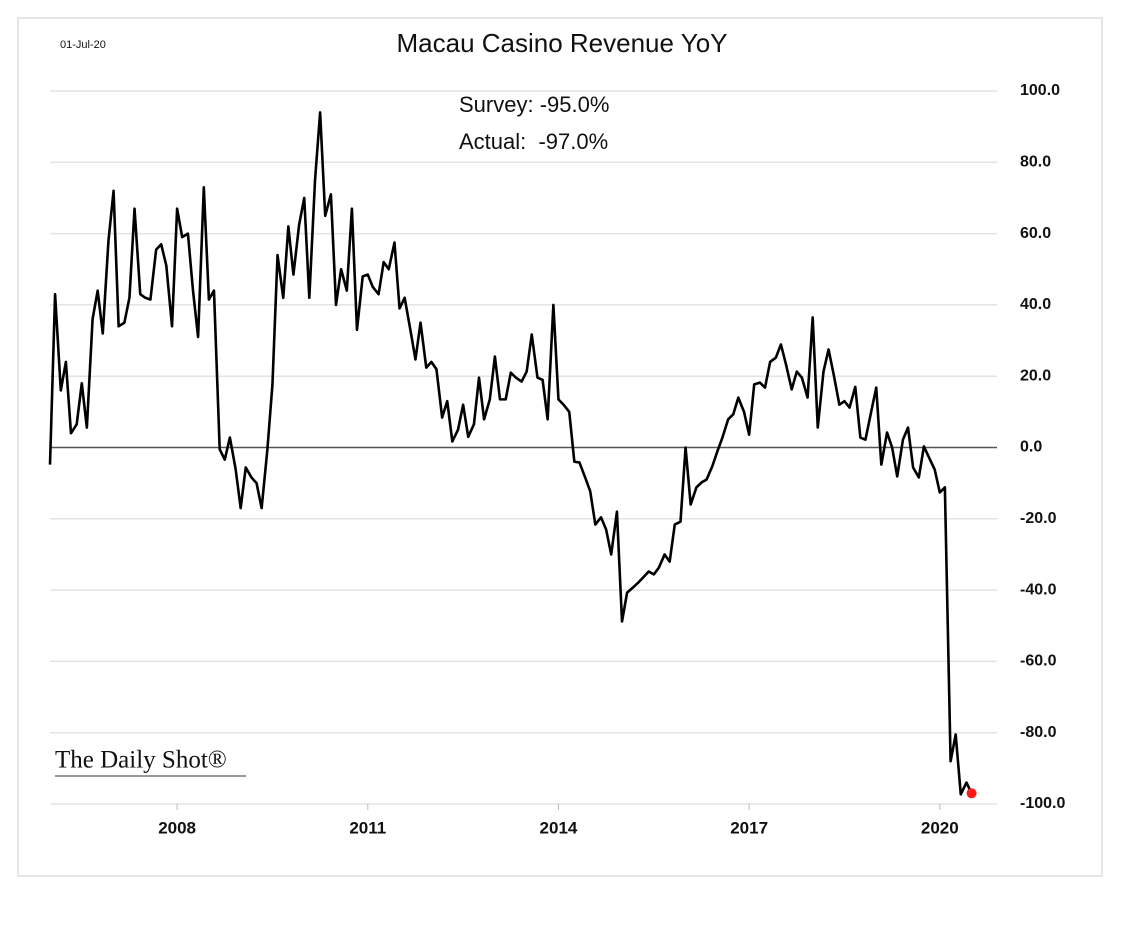 The image size is (1128, 926). Describe the element at coordinates (1035, 162) in the screenshot. I see `y-tick-label: 80.0` at that location.